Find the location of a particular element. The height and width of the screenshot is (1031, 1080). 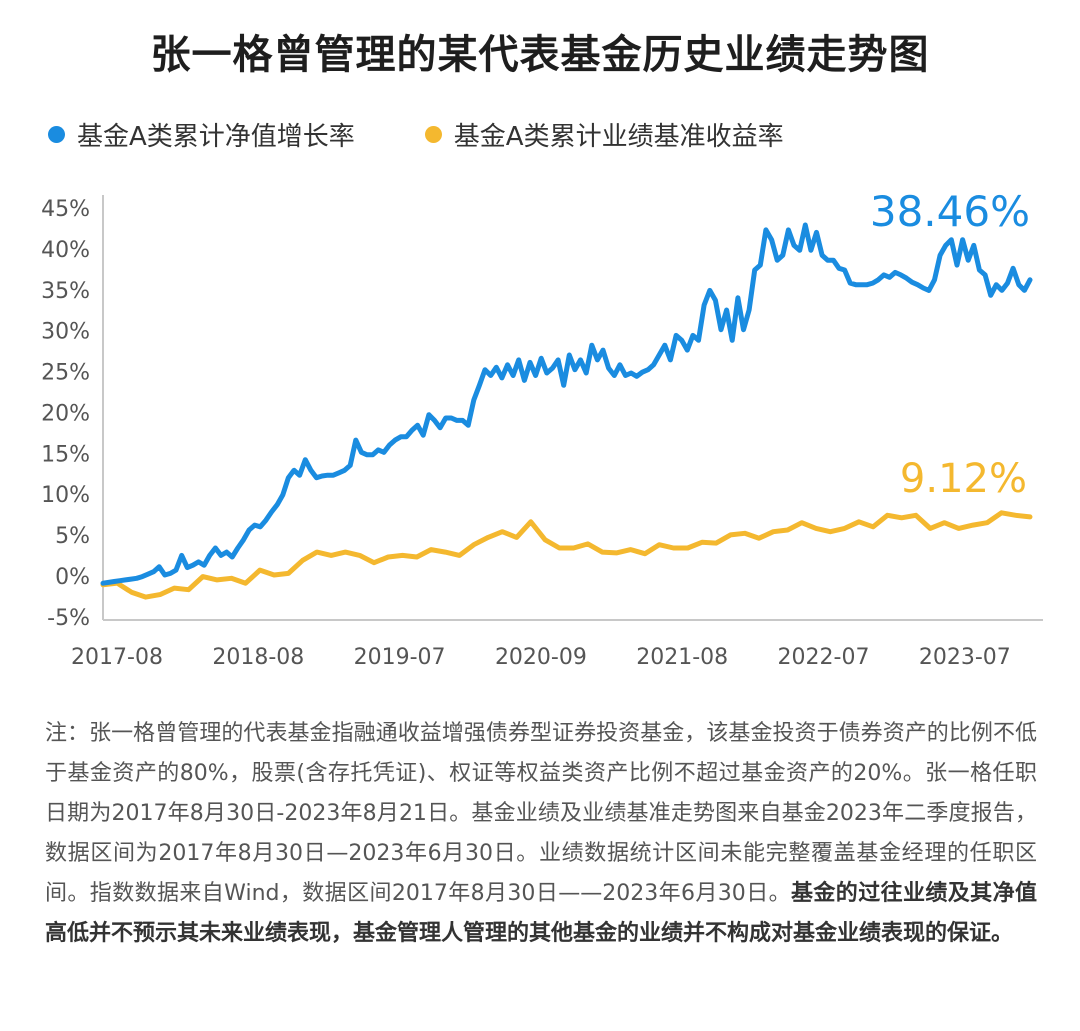

y-tick-label: 0% is located at coordinates (72, 577).